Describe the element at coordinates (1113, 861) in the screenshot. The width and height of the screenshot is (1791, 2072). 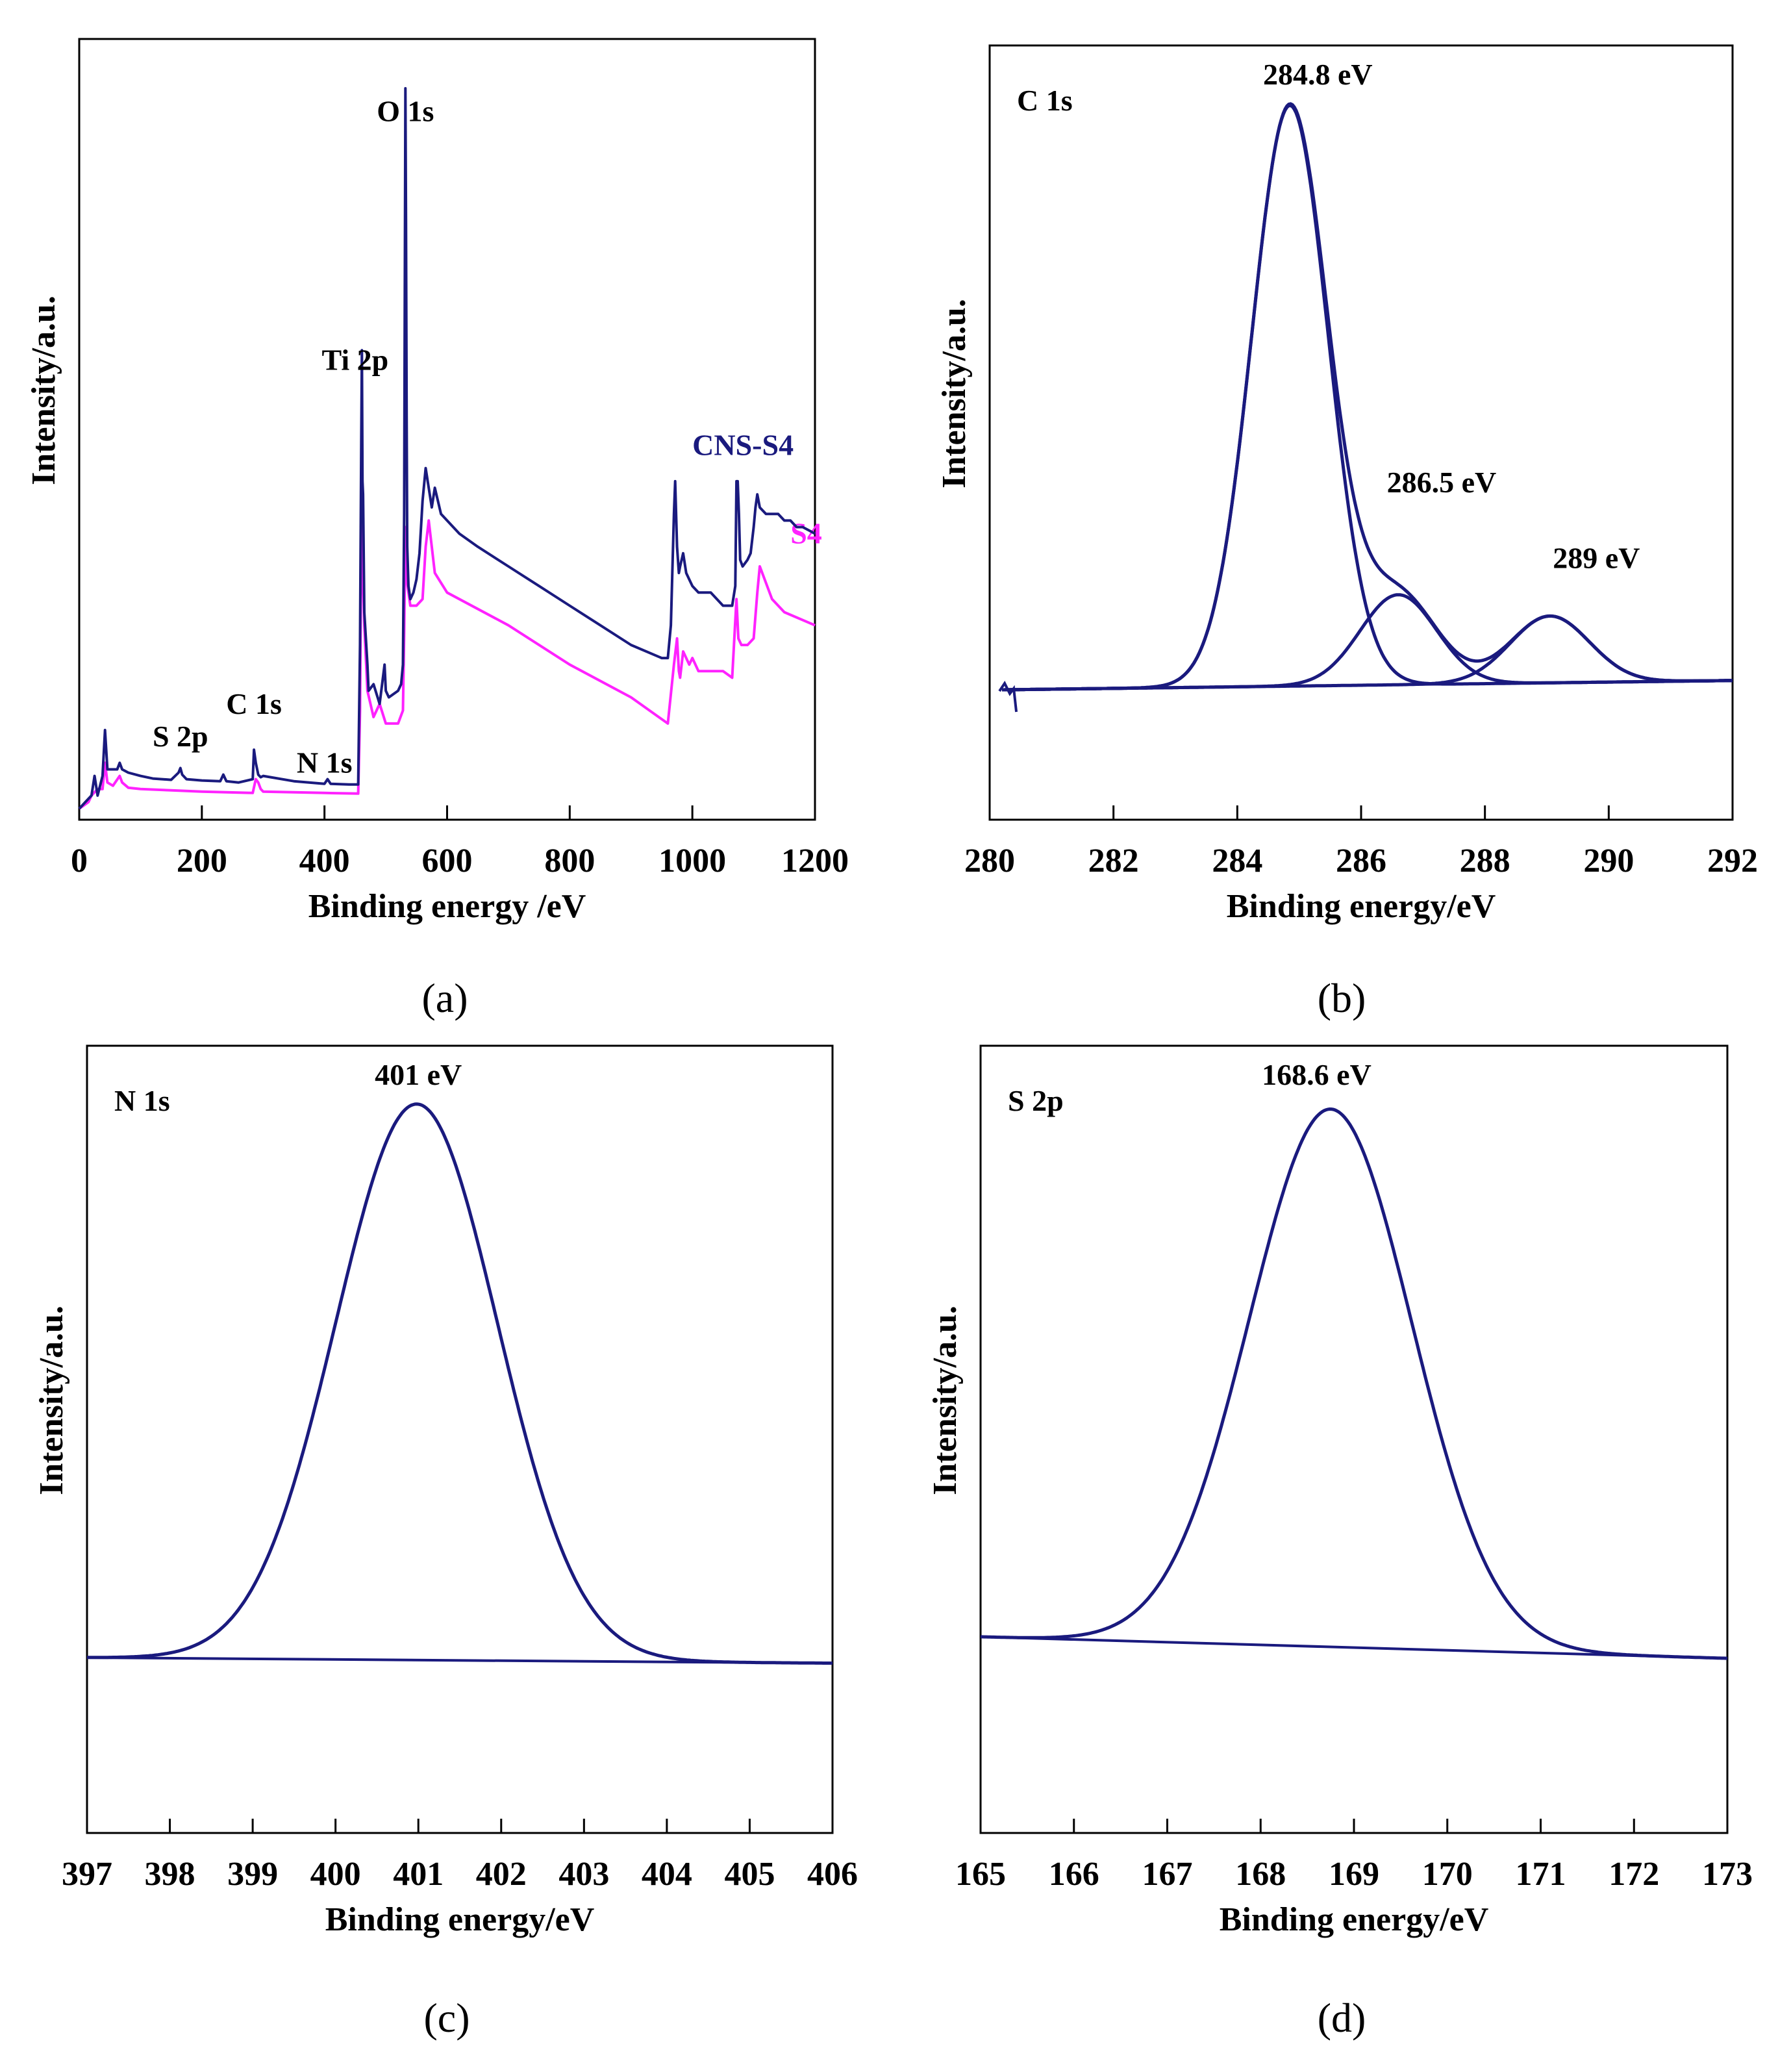
I see `x-tick-label-b: 282` at that location.